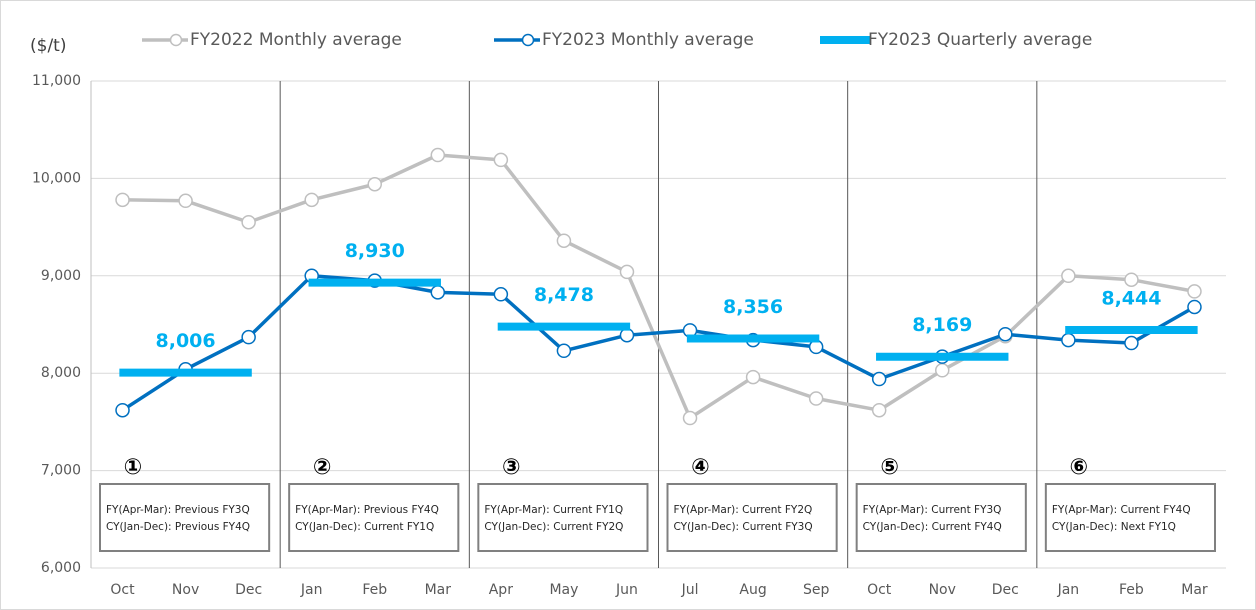 Image resolution: width=1256 pixels, height=610 pixels. I want to click on y-tick-label: 10,000, so click(56, 178).